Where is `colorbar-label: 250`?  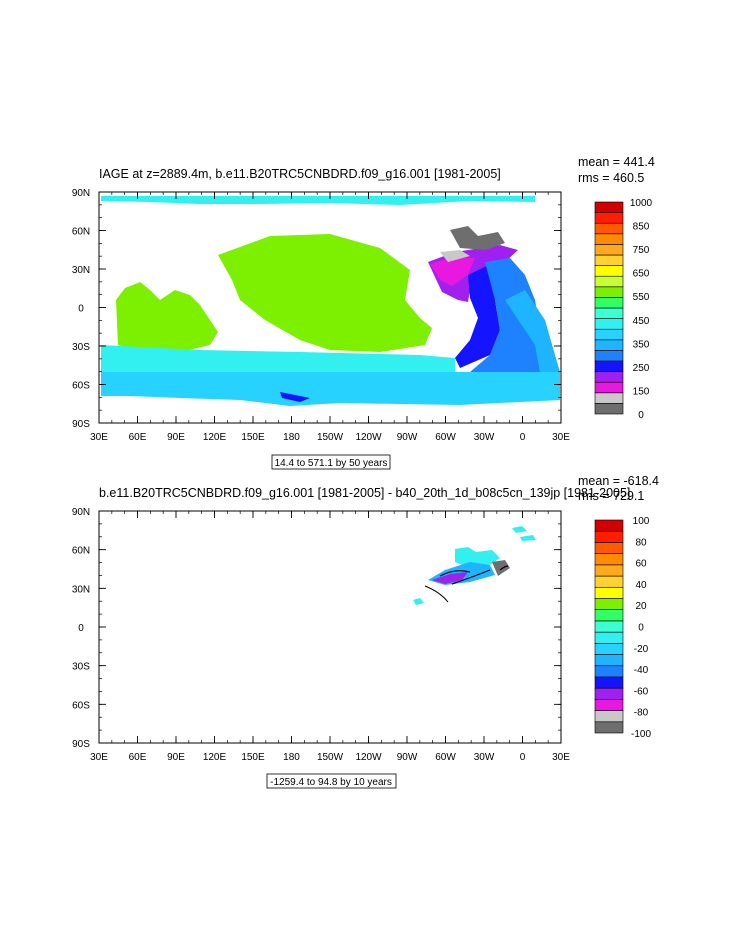
colorbar-label: 250 is located at coordinates (641, 368).